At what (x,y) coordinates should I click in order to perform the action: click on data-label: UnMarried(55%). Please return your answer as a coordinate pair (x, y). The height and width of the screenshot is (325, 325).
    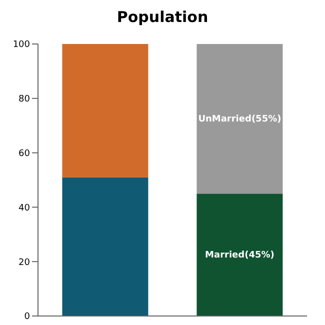
    Looking at the image, I should click on (240, 119).